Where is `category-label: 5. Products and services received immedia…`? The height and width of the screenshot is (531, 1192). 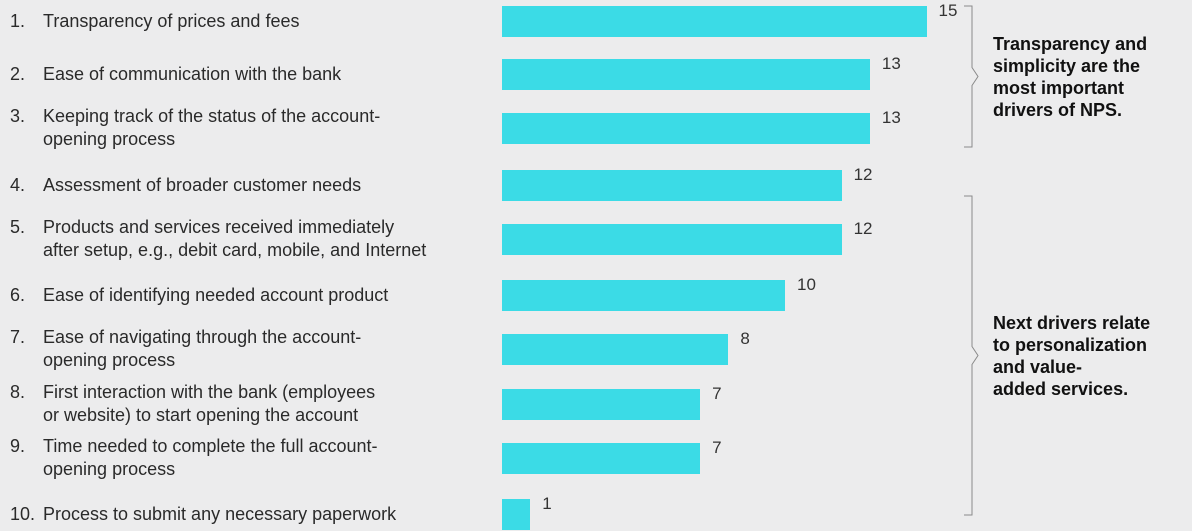
category-label: 5. Products and services received immedia… is located at coordinates (255, 239).